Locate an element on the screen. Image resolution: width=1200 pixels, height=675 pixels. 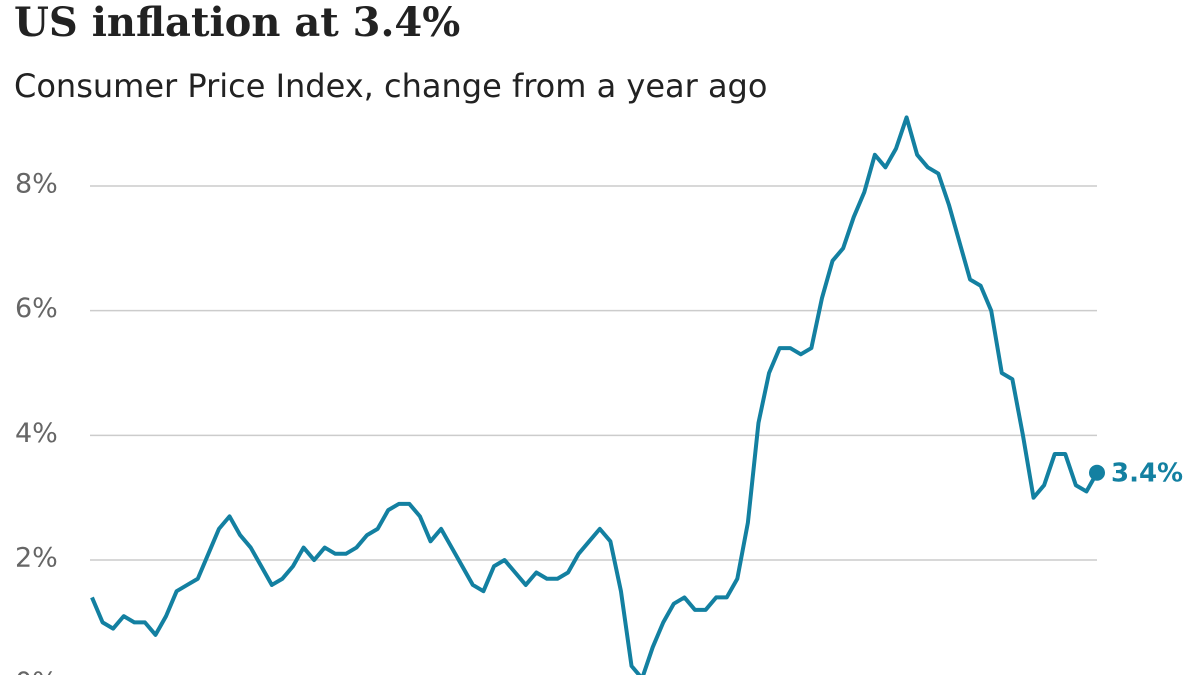
y-tick-label: 4% is located at coordinates (36, 433).